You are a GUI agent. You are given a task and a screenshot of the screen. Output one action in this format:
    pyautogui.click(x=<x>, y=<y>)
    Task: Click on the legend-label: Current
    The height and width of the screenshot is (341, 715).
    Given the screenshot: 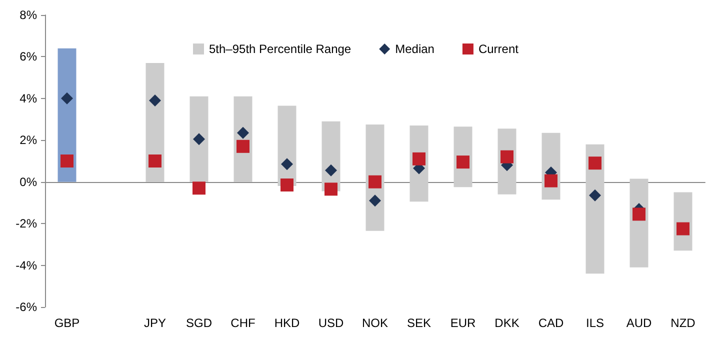 What is the action you would take?
    pyautogui.click(x=499, y=49)
    